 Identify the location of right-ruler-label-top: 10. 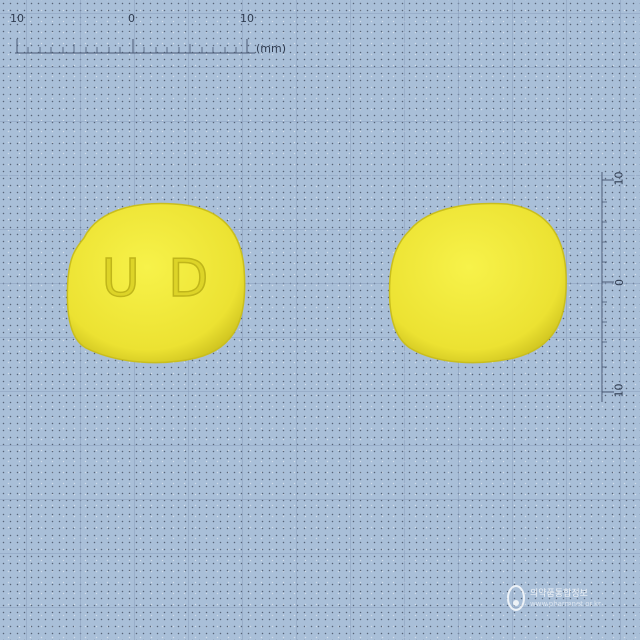
(619, 178).